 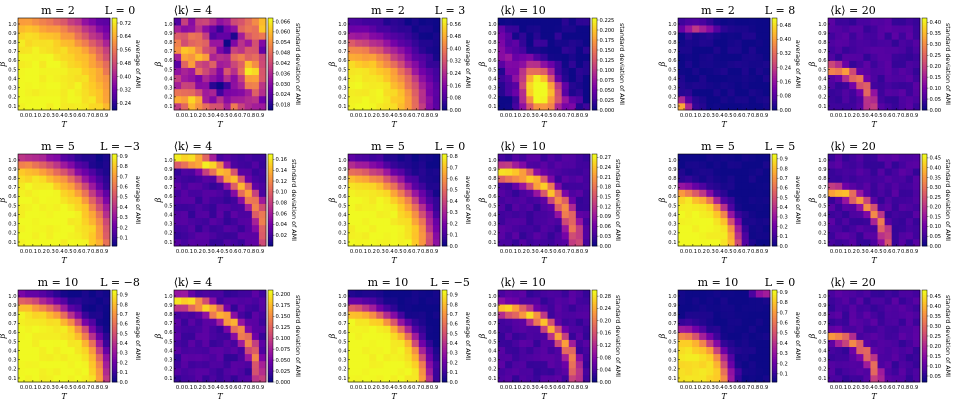 I want to click on colorbar-label: standard deviation of AMI, so click(x=948, y=64).